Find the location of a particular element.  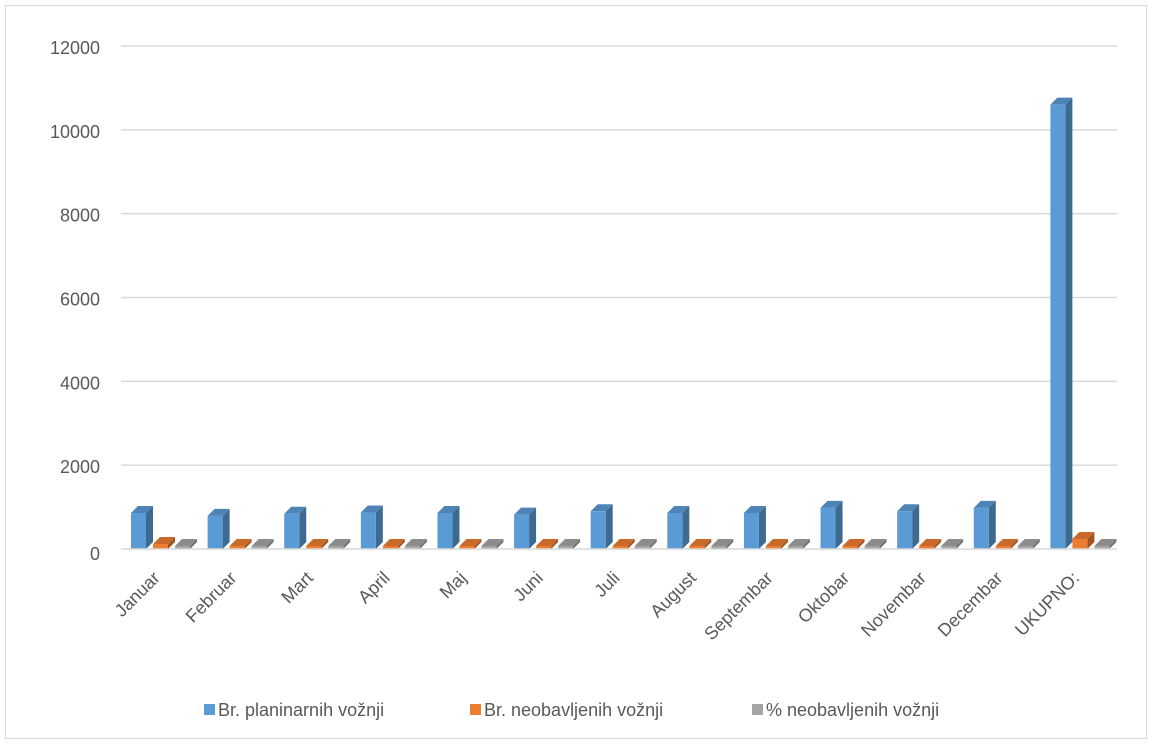

legend-item: % neobavljenih vožnji is located at coordinates (845, 710).